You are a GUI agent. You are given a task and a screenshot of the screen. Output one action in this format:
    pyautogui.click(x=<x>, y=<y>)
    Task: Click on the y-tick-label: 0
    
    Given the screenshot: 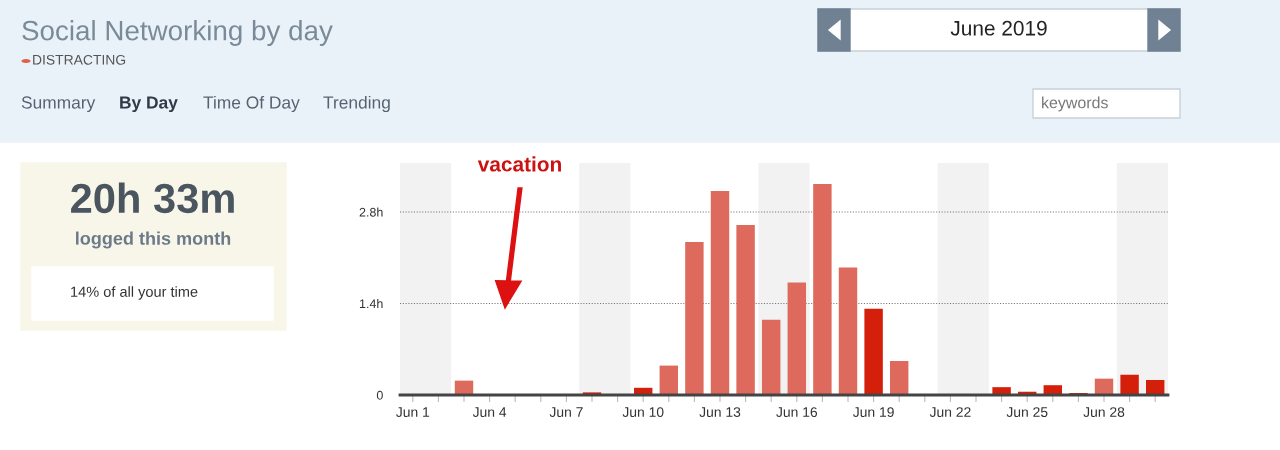 What is the action you would take?
    pyautogui.click(x=379, y=395)
    